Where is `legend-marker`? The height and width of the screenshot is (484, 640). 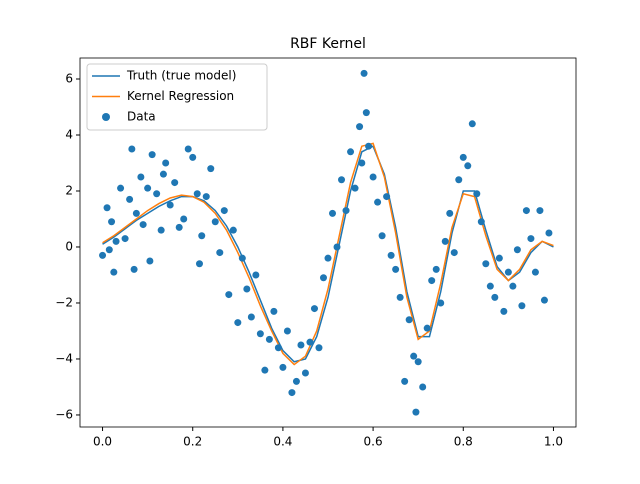 legend-marker is located at coordinates (106, 117).